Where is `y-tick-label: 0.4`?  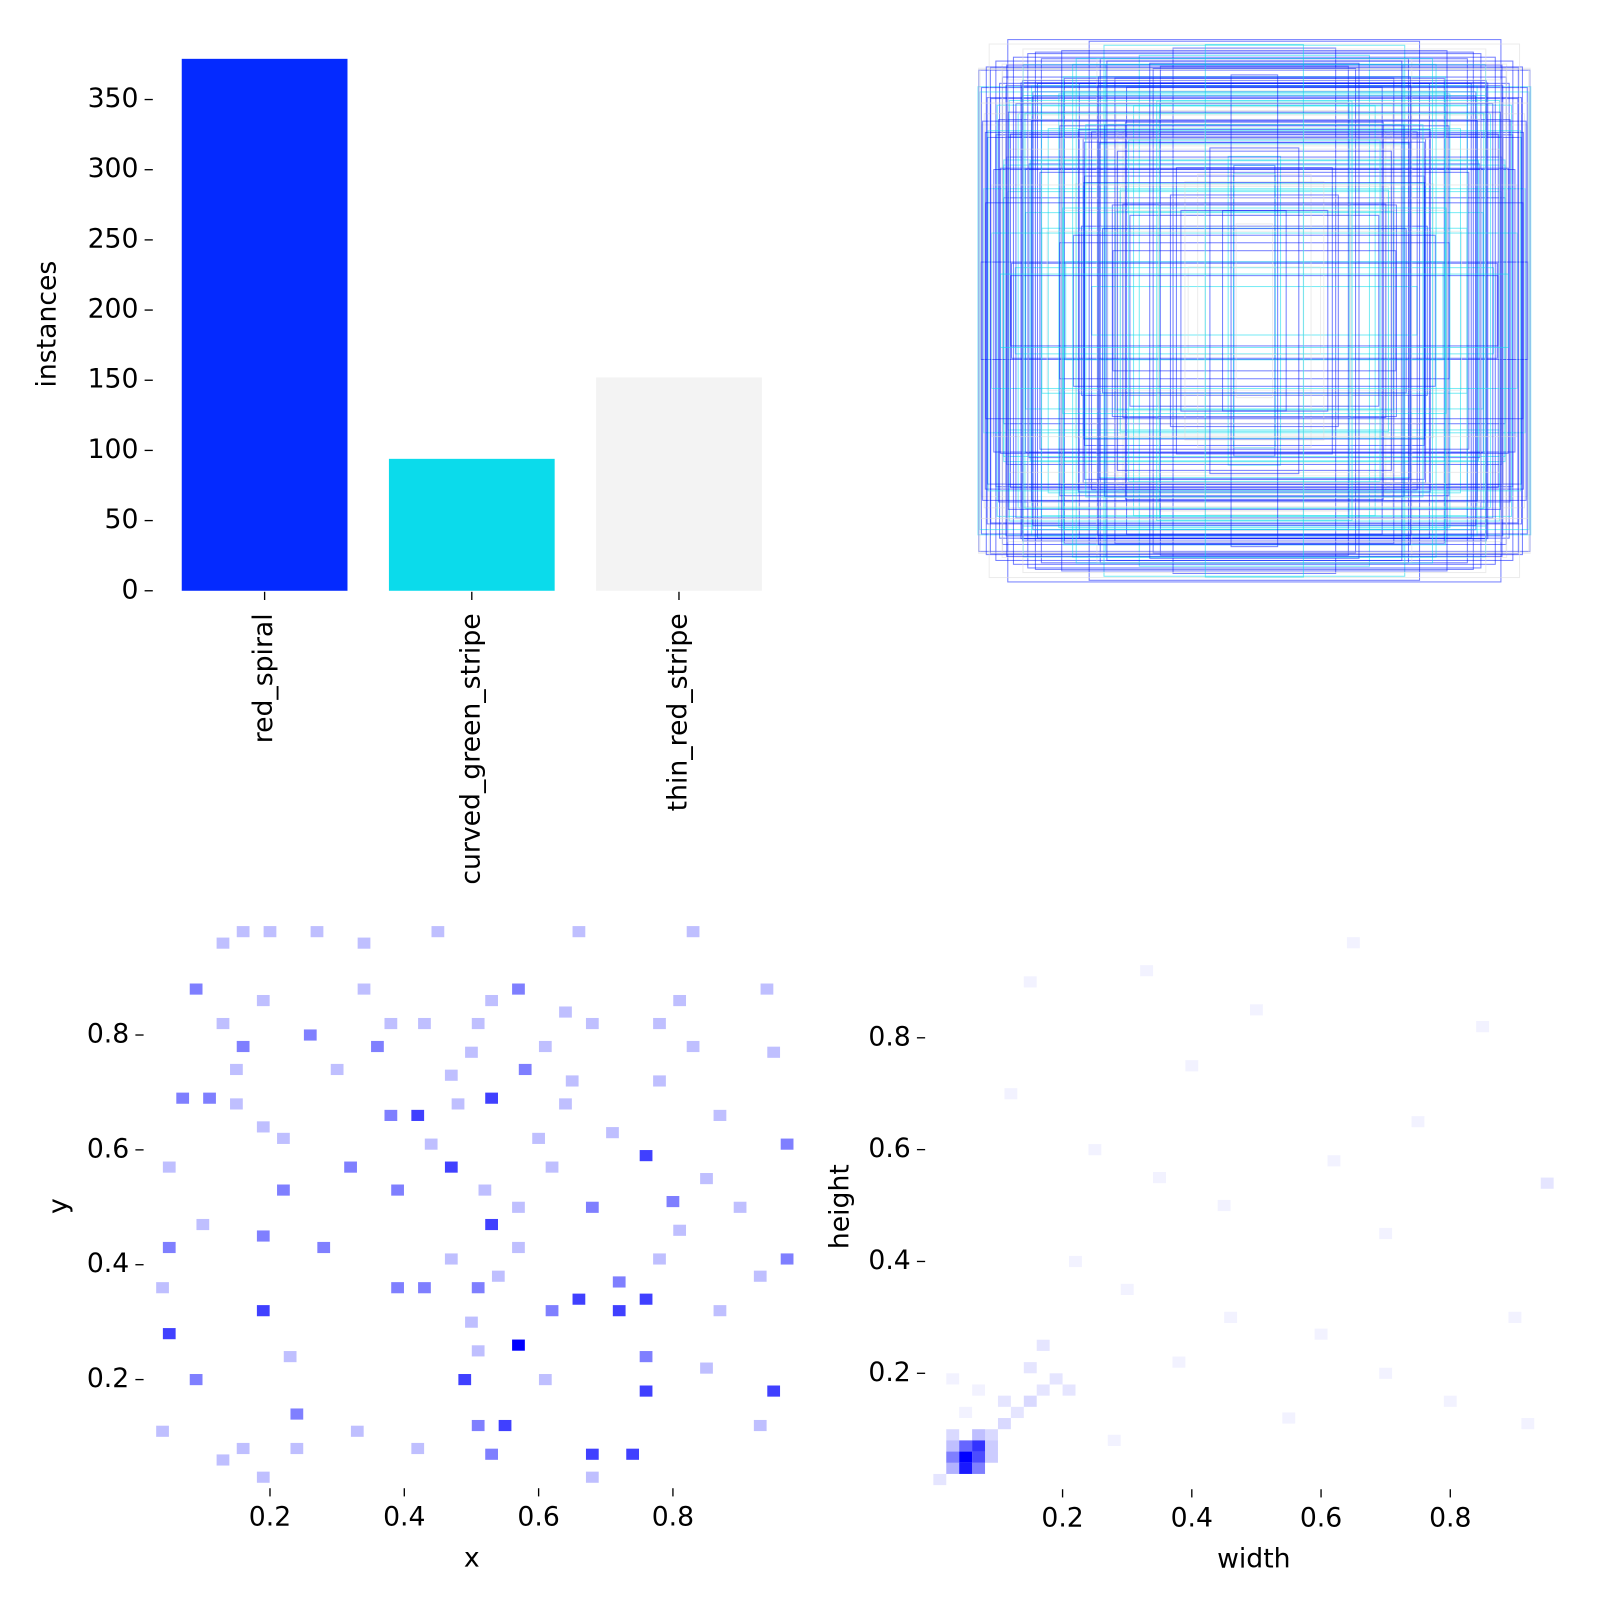 y-tick-label: 0.4 is located at coordinates (889, 1260).